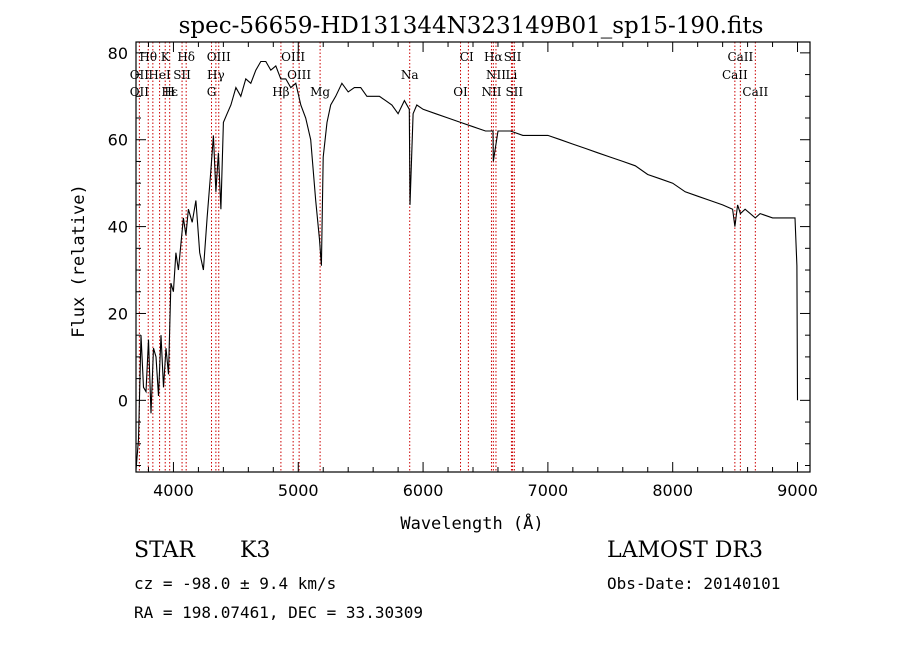 This screenshot has width=900, height=649. What do you see at coordinates (159, 75) in the screenshot?
I see `line-label: HeI` at bounding box center [159, 75].